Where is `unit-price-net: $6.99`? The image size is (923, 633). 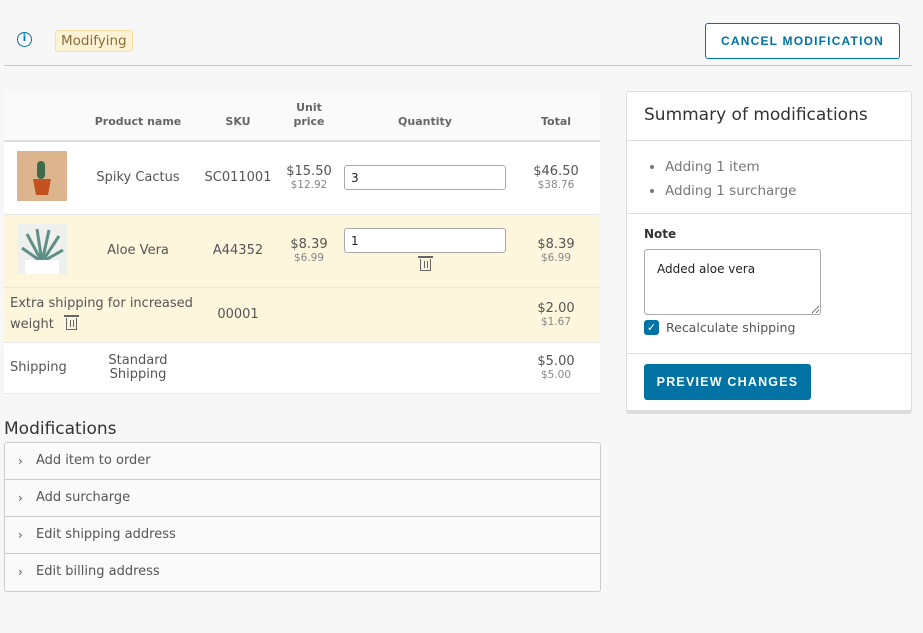 unit-price-net: $6.99 is located at coordinates (309, 258).